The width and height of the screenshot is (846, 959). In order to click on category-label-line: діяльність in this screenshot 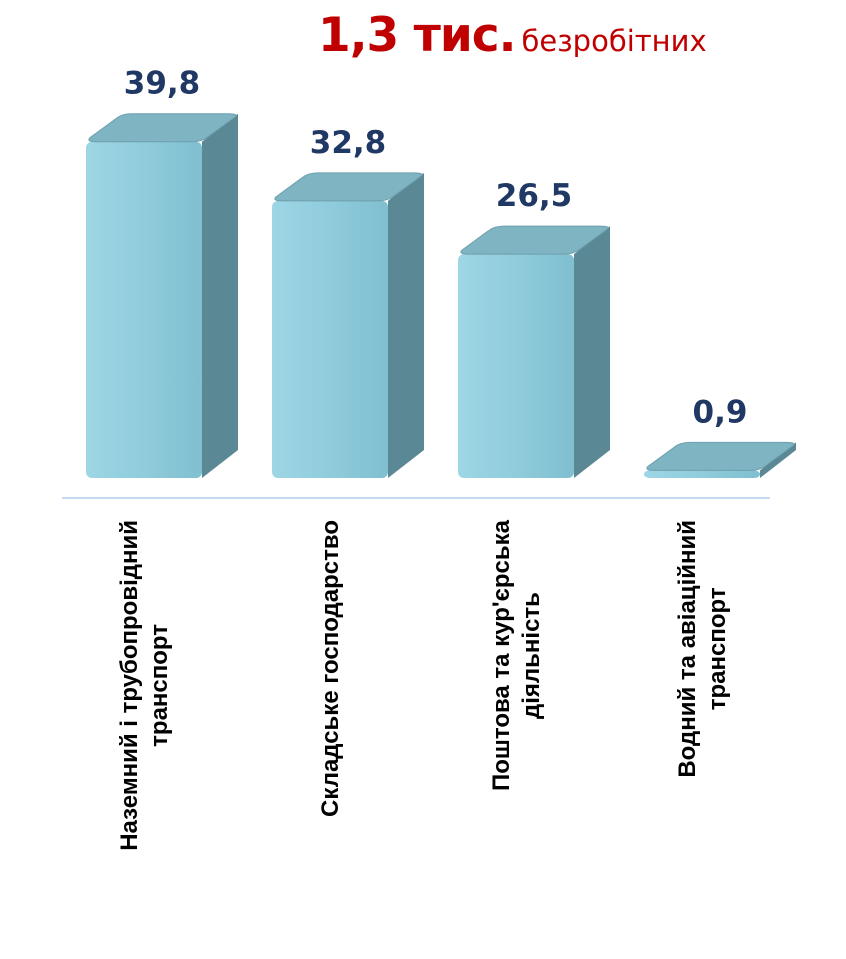, I will do `click(531, 655)`.